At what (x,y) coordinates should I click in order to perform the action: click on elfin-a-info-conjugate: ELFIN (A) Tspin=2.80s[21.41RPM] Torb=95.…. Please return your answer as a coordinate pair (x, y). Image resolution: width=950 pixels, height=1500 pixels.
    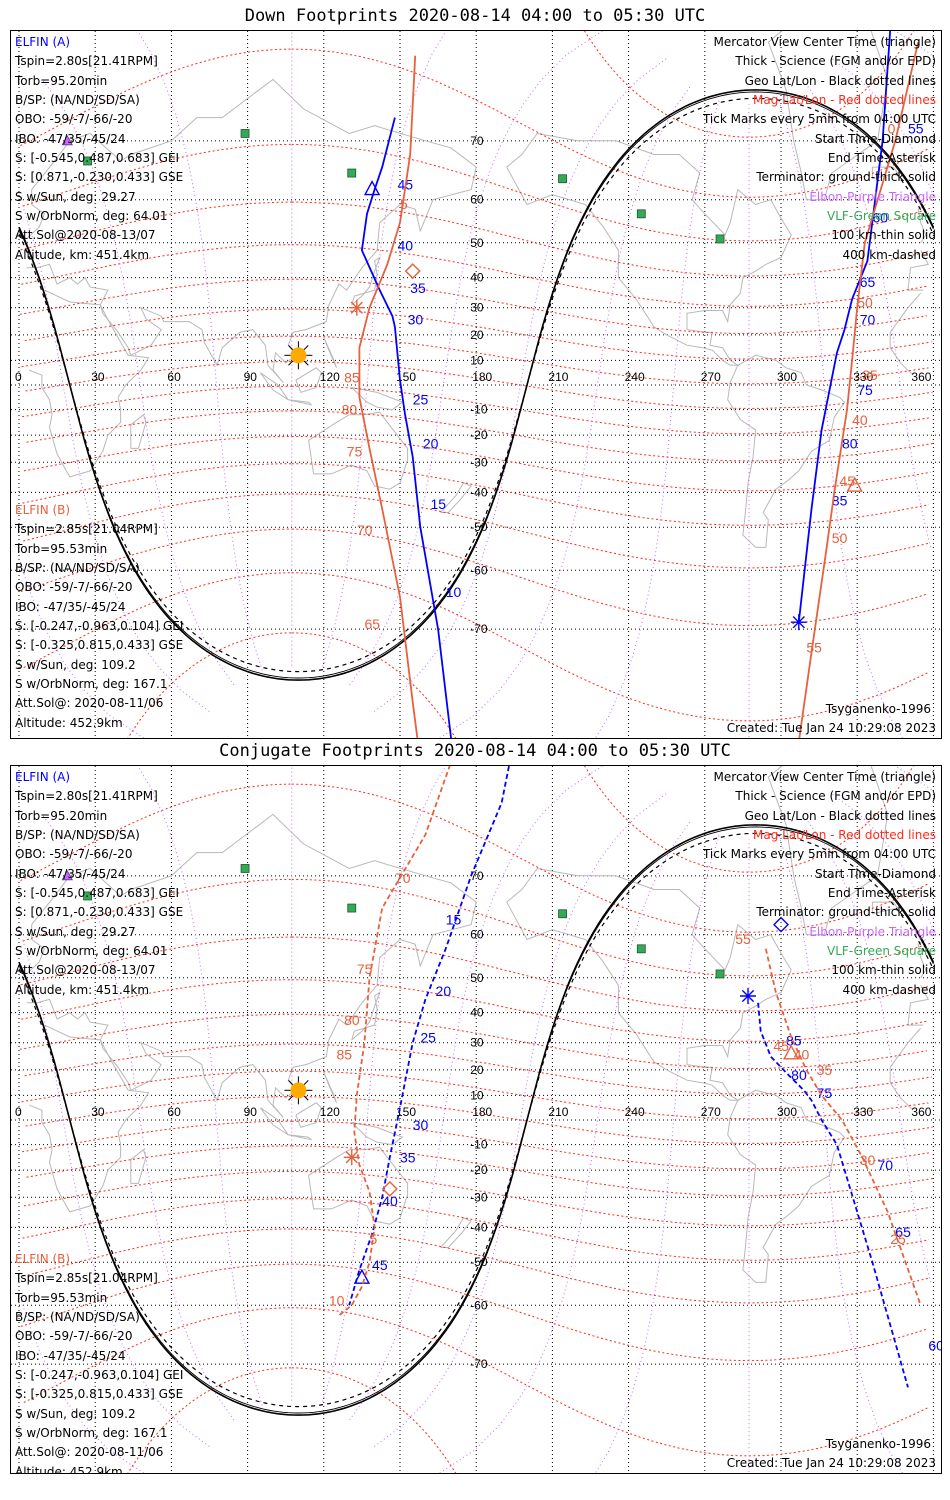
    Looking at the image, I should click on (99, 884).